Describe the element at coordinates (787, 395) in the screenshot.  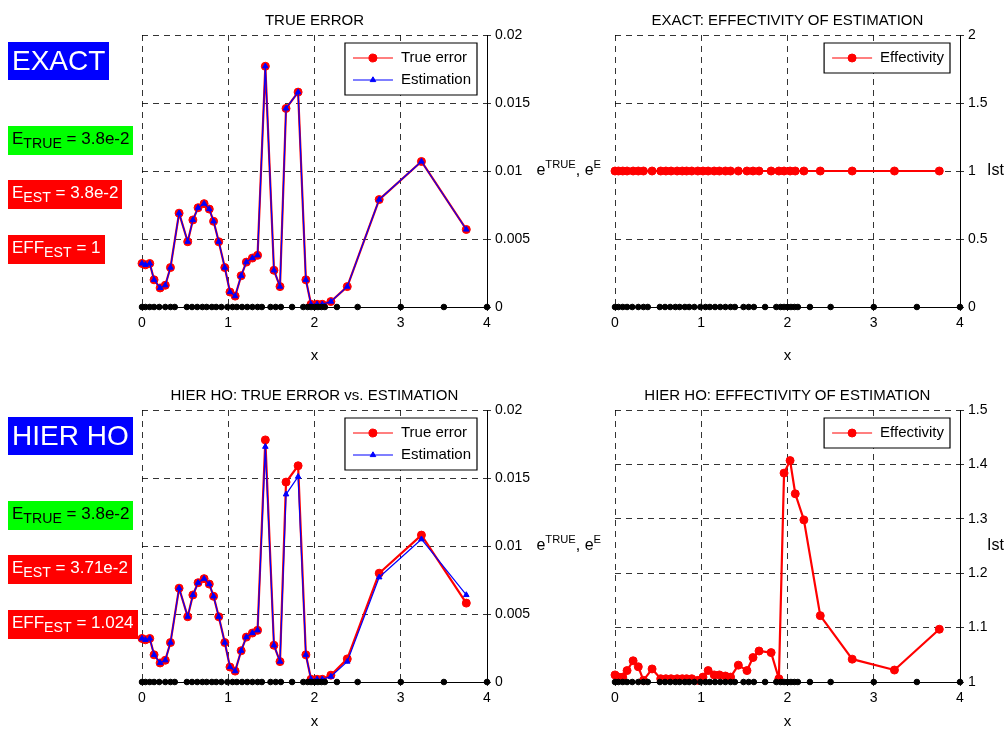
I see `chart-title: HIER HO: EFFECTIVITY OF ESTIMATION` at that location.